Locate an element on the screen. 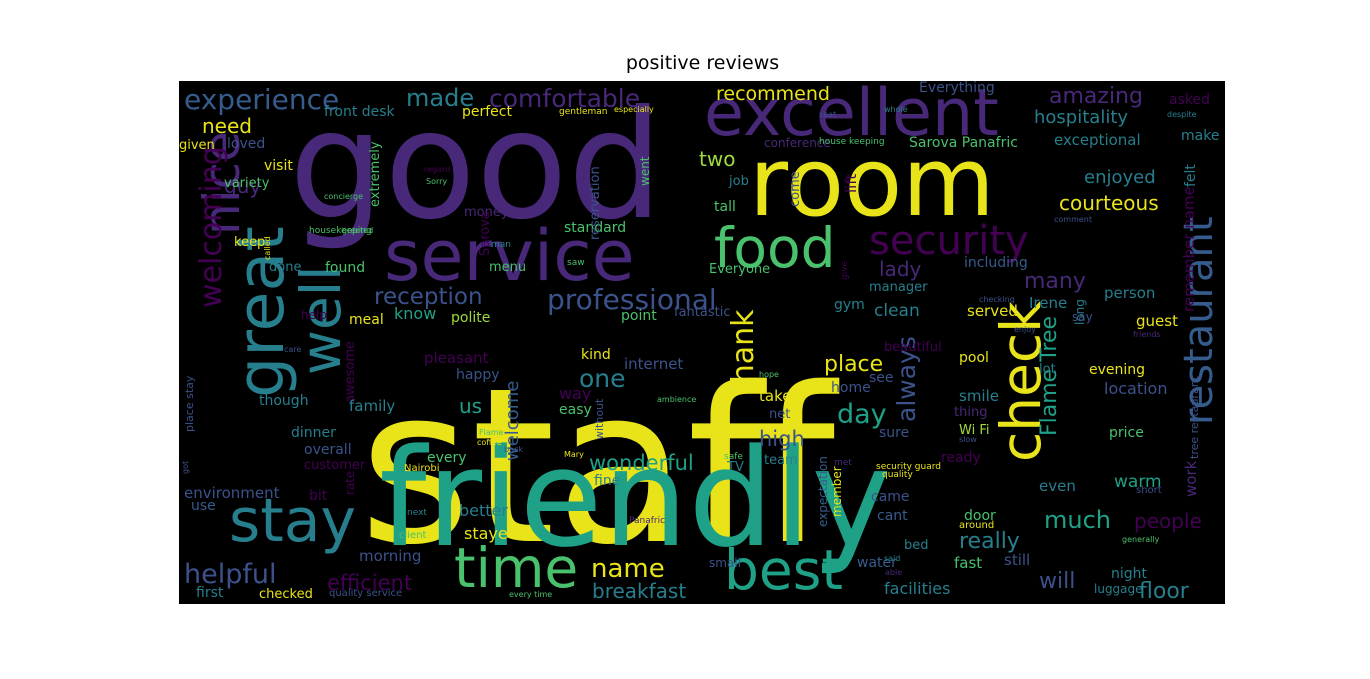 The height and width of the screenshot is (679, 1370). word-called: called is located at coordinates (267, 248).